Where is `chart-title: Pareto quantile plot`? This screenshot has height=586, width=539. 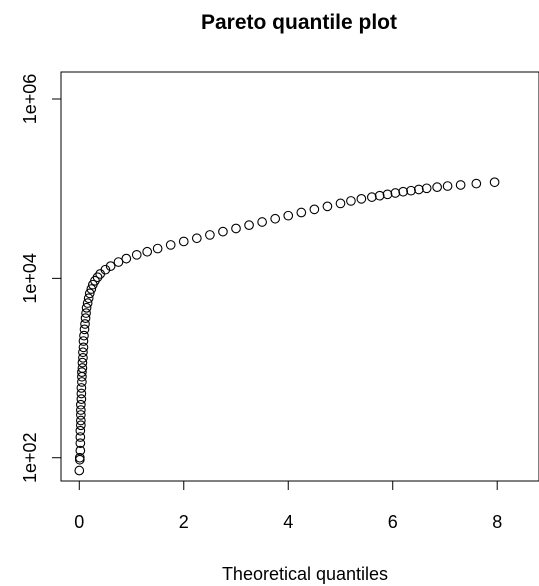
chart-title: Pareto quantile plot is located at coordinates (299, 22).